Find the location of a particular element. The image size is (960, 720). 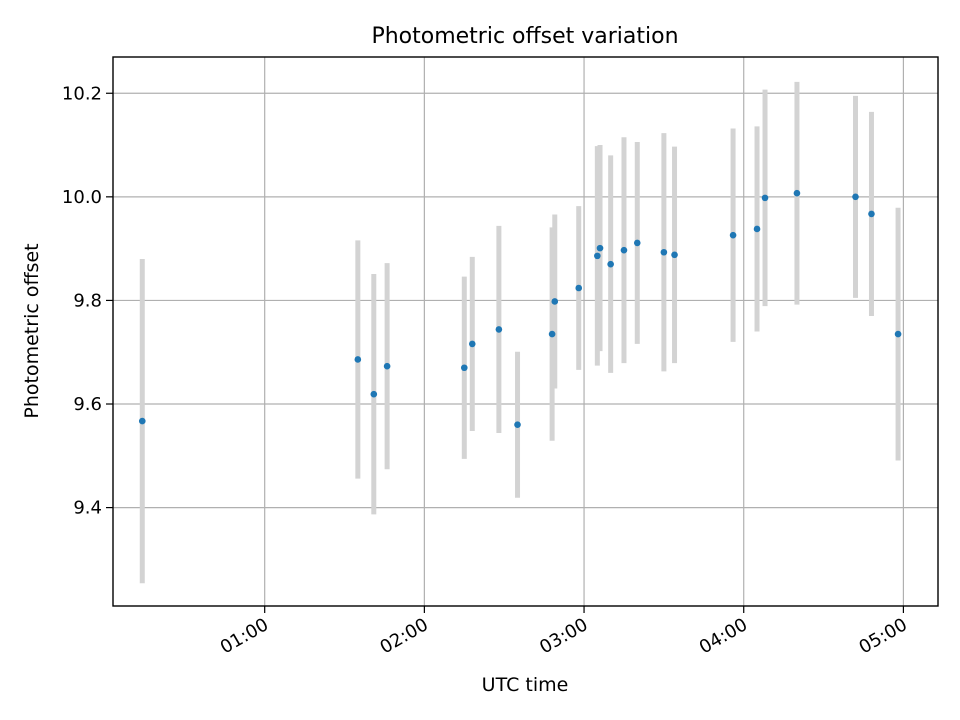

y-tick-label: 9.4 is located at coordinates (87, 508).